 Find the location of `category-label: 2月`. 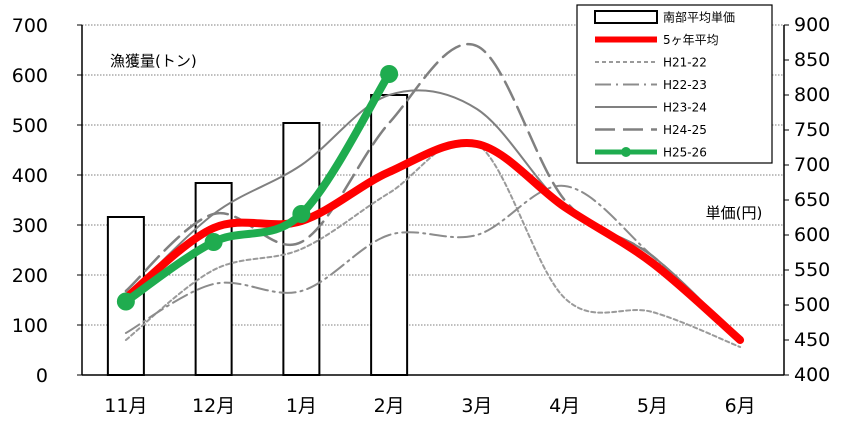

category-label: 2月 is located at coordinates (389, 406).